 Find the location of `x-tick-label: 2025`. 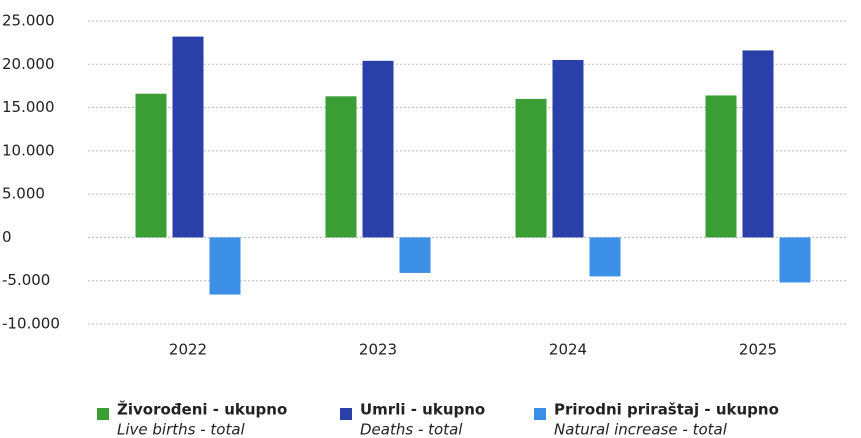

x-tick-label: 2025 is located at coordinates (758, 350).